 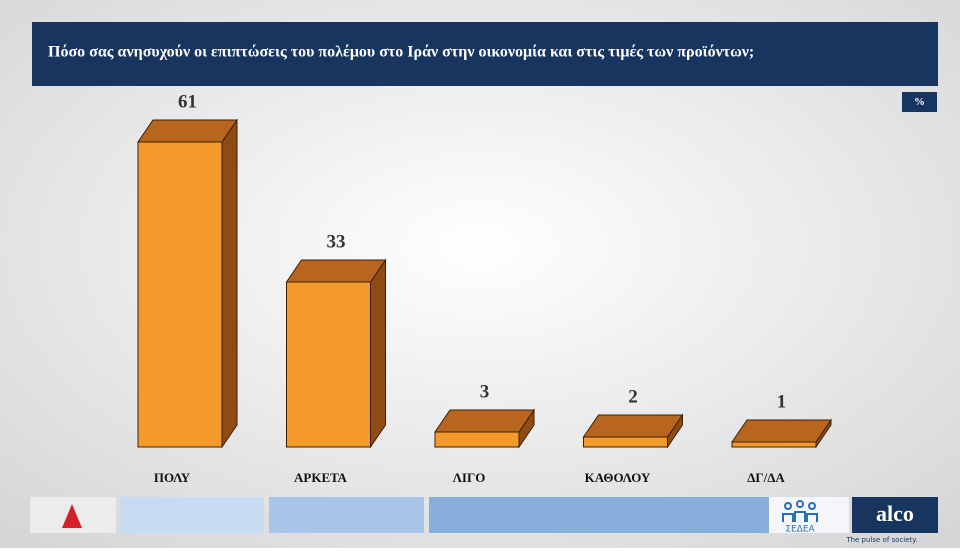 I want to click on x-tick-label: ΠΟΛΥ, so click(x=172, y=477).